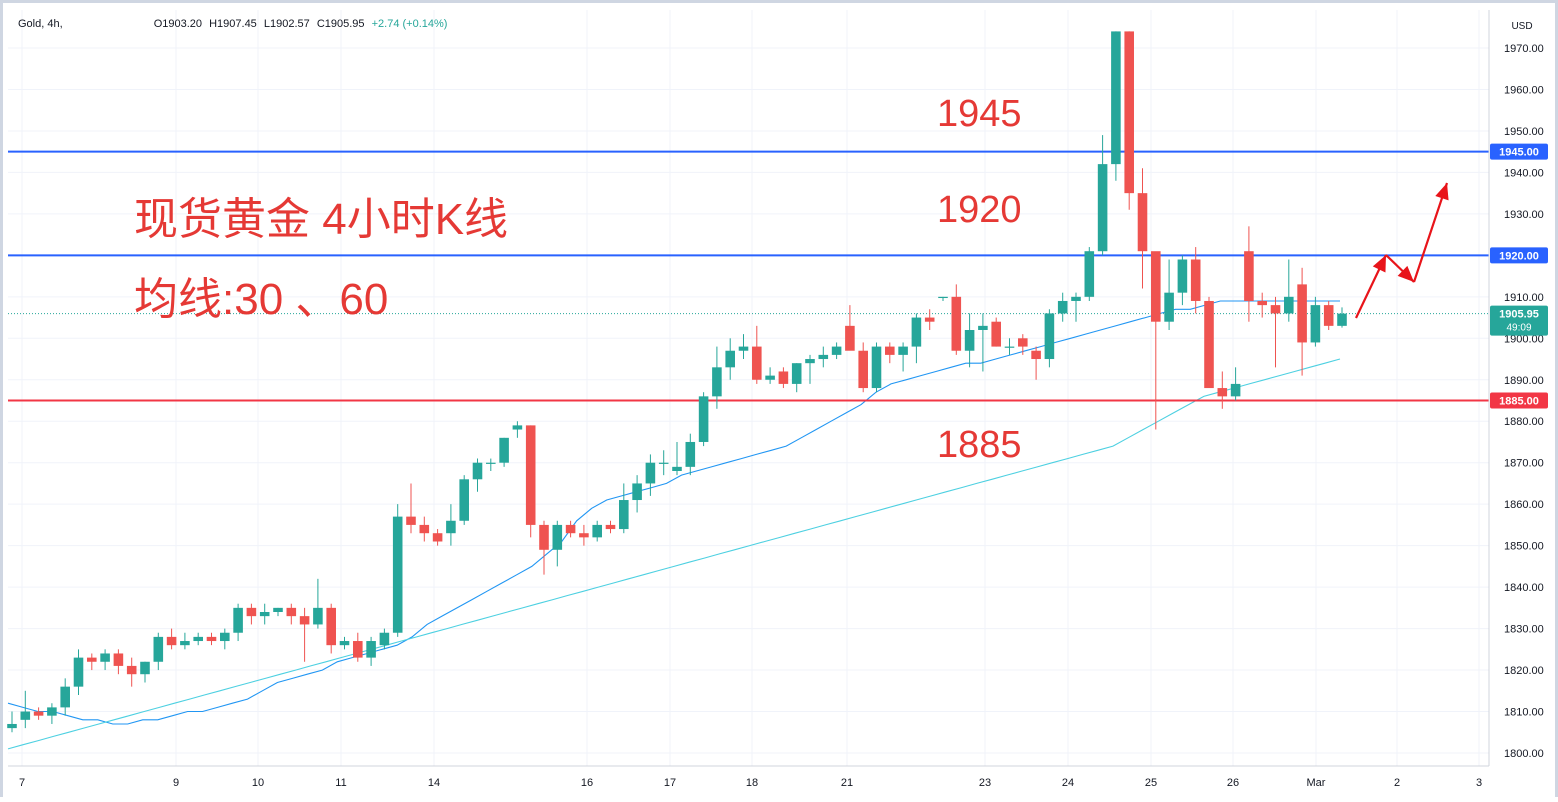  What do you see at coordinates (1479, 783) in the screenshot?
I see `time-tick-label: 3` at bounding box center [1479, 783].